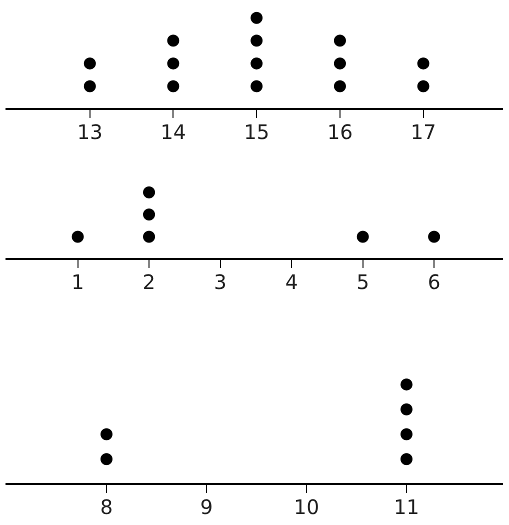 The image size is (509, 525). What do you see at coordinates (173, 132) in the screenshot?
I see `x-tick-label: 14` at bounding box center [173, 132].